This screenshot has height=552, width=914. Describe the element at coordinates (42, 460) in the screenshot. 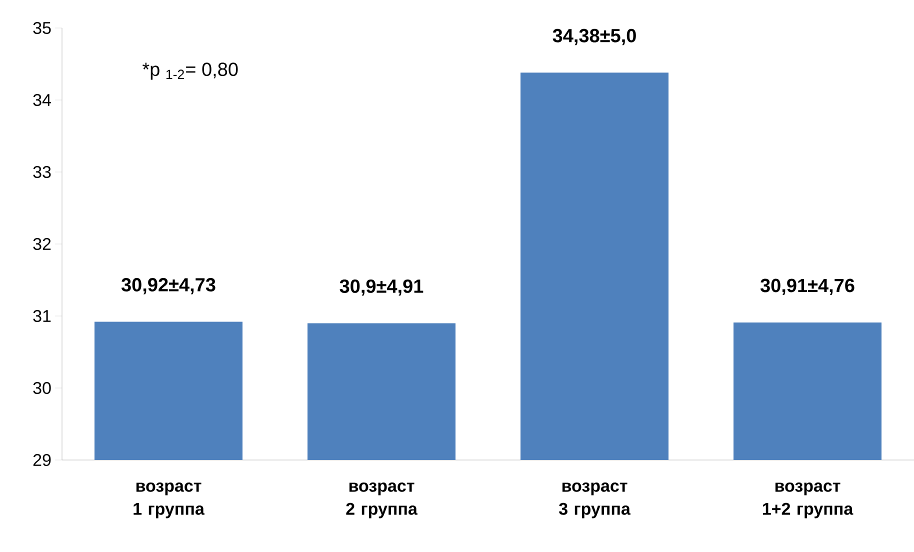

I see `y-tick-label: 29` at that location.